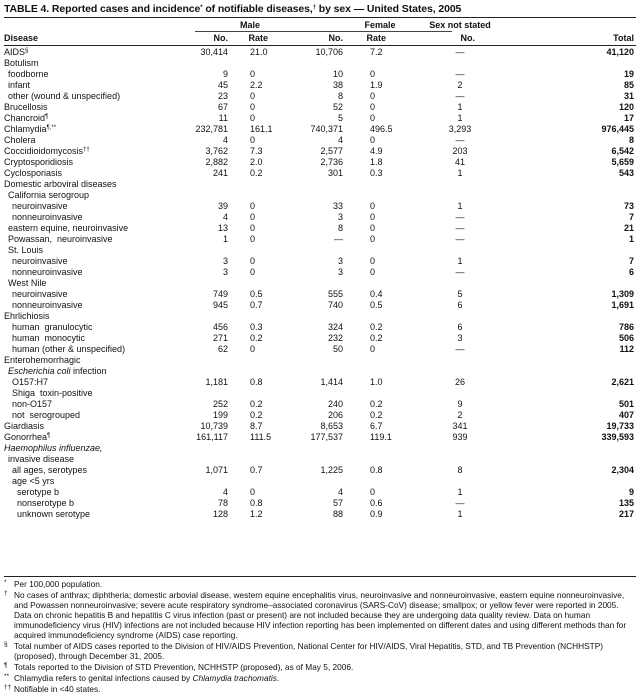 The image size is (640, 699). What do you see at coordinates (380, 25) in the screenshot?
I see `female-header: Female` at bounding box center [380, 25].